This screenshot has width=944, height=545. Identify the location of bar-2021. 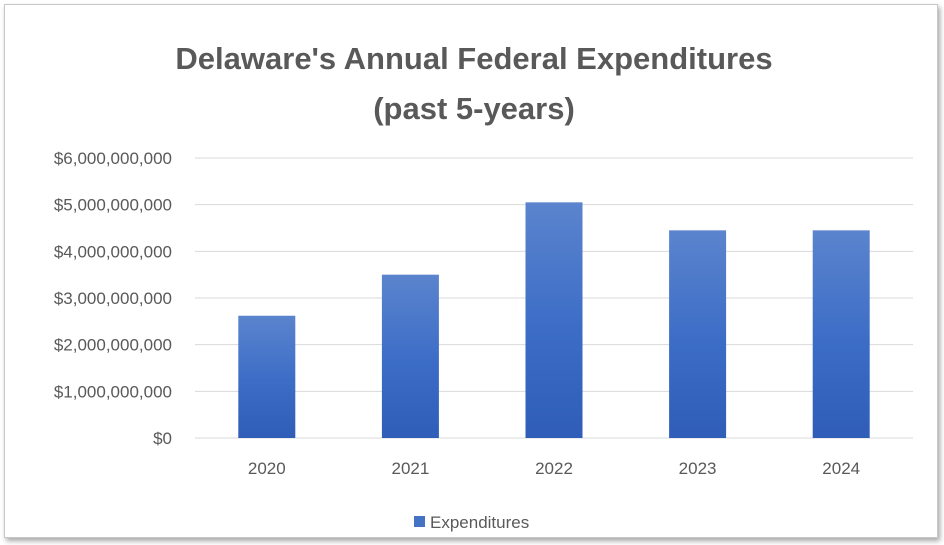
(410, 356).